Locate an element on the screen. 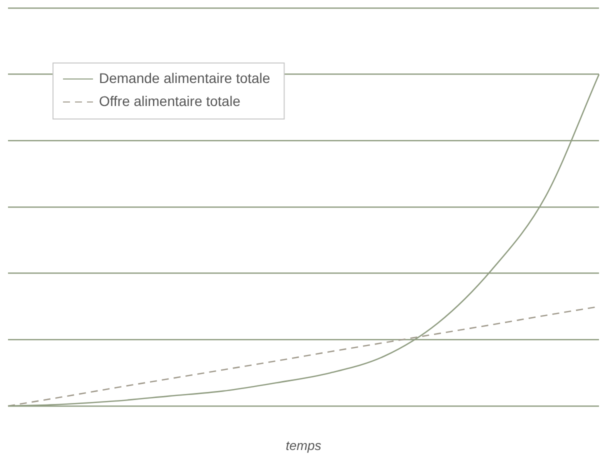 Image resolution: width=609 pixels, height=462 pixels. legend-label: Offre alimentaire totale is located at coordinates (170, 100).